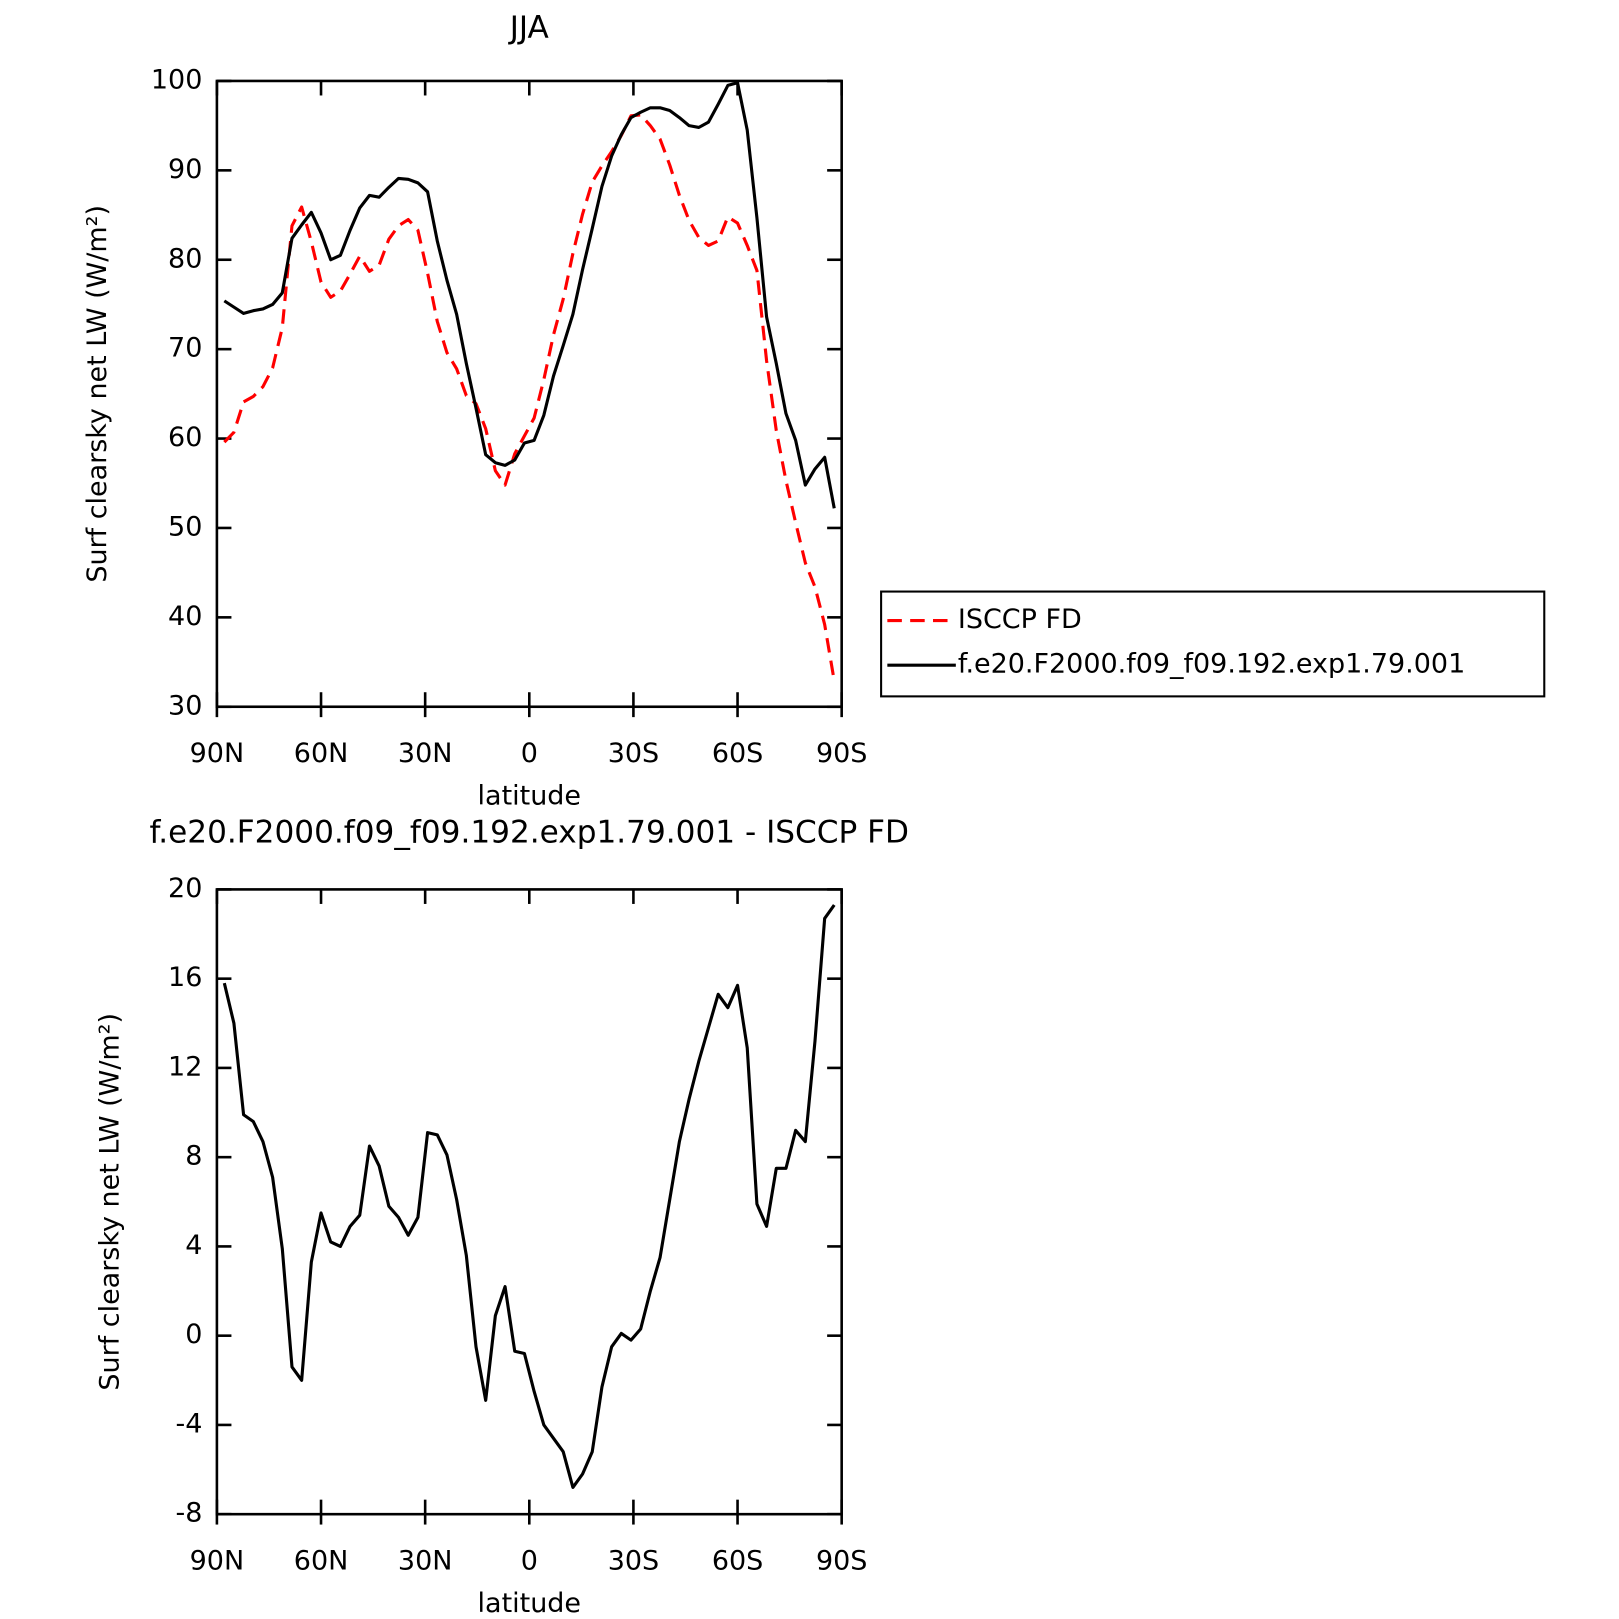  I want to click on legend-label: f.e20.F2000.f09_f09.192.exp1.79.001, so click(1211, 664).